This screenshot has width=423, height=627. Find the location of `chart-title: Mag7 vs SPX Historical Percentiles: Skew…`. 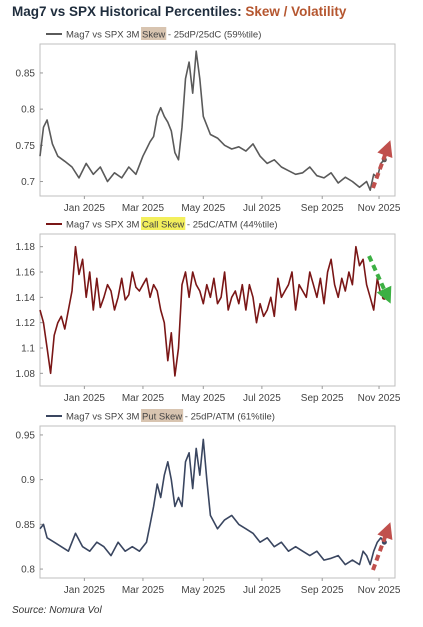

chart-title: Mag7 vs SPX Historical Percentiles: Skew… is located at coordinates (179, 11).